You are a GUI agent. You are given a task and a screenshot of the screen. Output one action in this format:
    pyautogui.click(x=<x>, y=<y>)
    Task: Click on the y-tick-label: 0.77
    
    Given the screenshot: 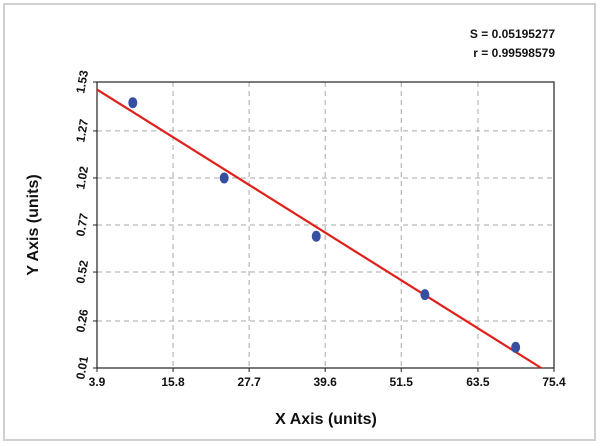 What is the action you would take?
    pyautogui.click(x=82, y=225)
    